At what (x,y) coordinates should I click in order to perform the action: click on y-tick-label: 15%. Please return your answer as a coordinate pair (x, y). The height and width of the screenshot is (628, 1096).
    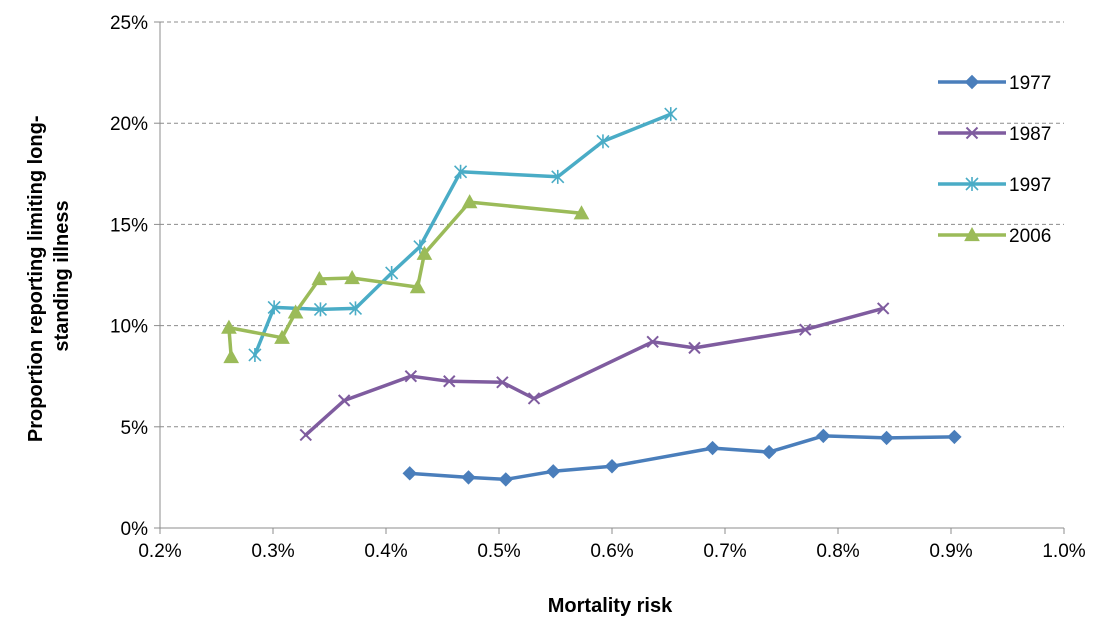
    Looking at the image, I should click on (129, 225).